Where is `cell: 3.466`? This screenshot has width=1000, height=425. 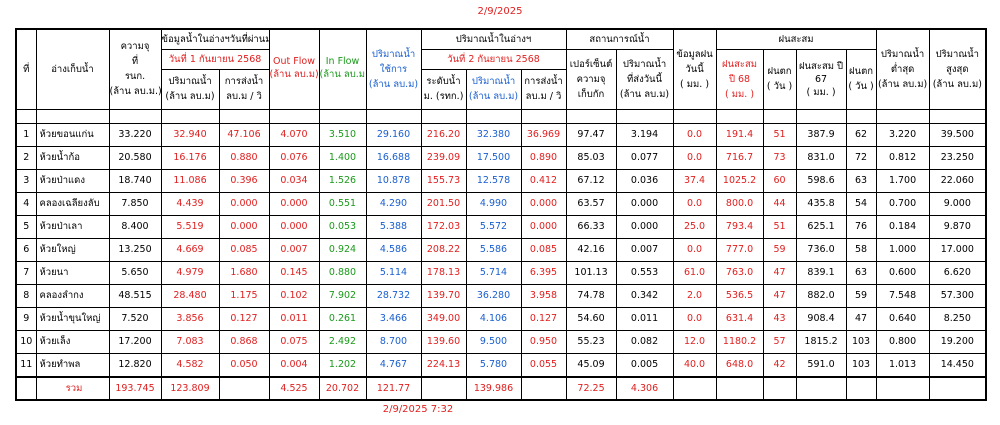
cell: 3.466 is located at coordinates (393, 318).